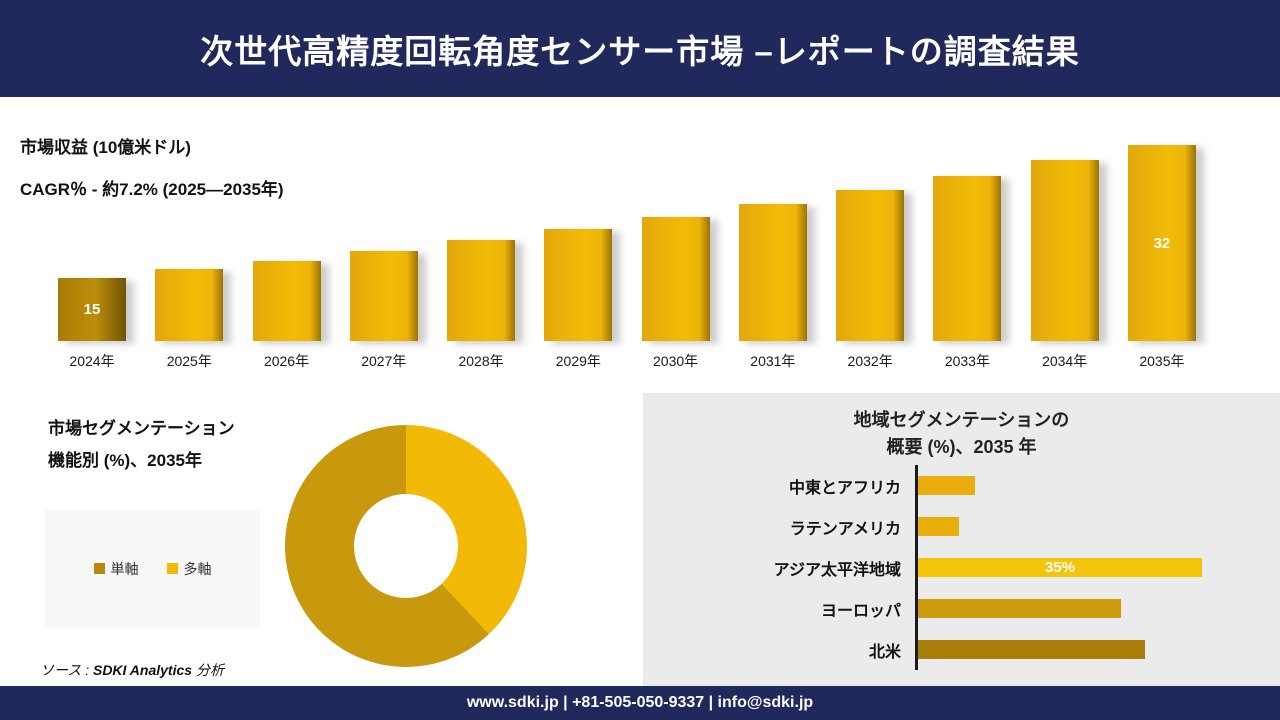 The image size is (1280, 720). Describe the element at coordinates (152, 189) in the screenshot. I see `revenue-cagr-label: CAGR％ - 約7.2% (2025―2035年)` at that location.